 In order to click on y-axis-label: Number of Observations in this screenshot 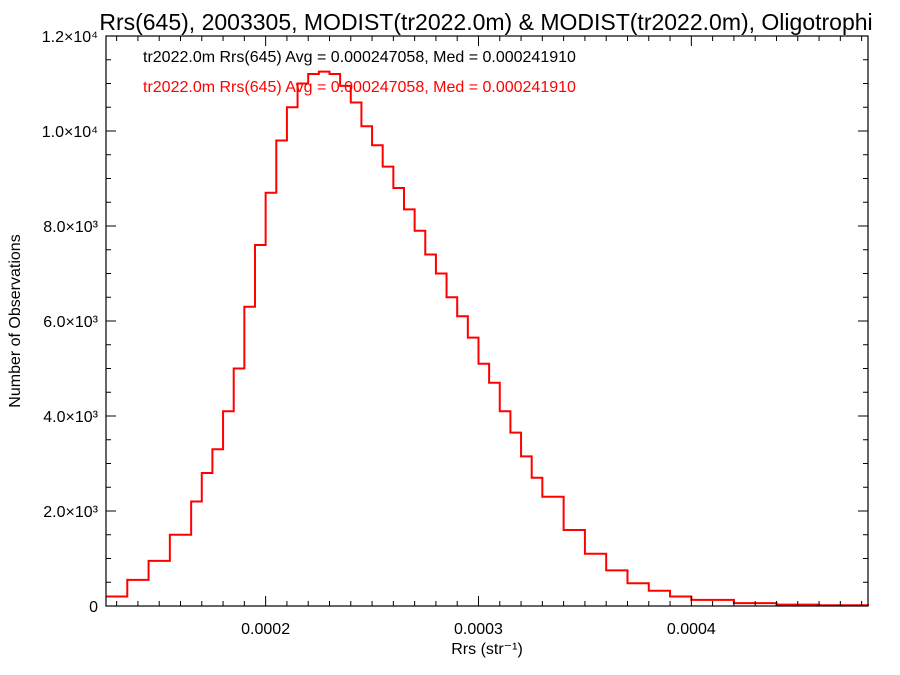, I will do `click(15, 320)`.